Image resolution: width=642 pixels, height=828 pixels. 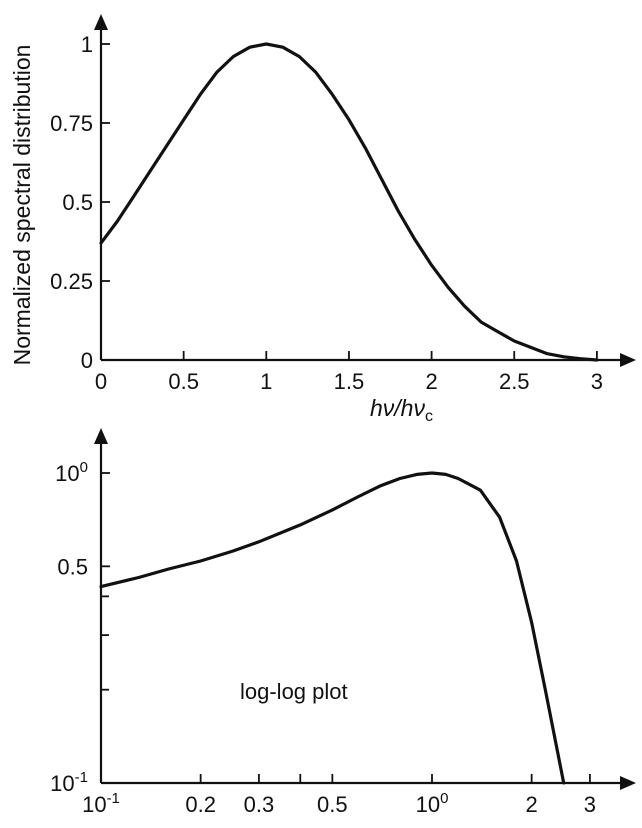 What do you see at coordinates (349, 381) in the screenshot?
I see `linear-x-tick-label: 1.5` at bounding box center [349, 381].